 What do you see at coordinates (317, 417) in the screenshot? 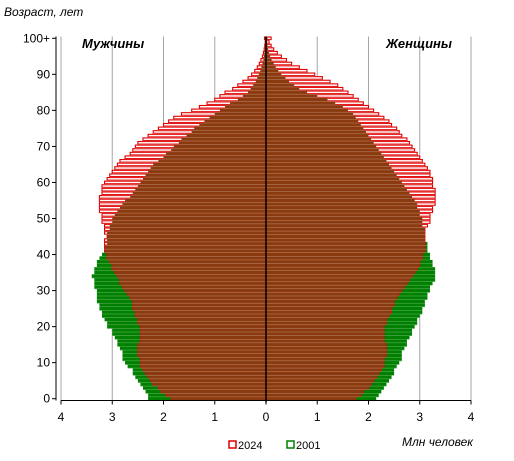
I see `x-tick-label: 1` at bounding box center [317, 417].